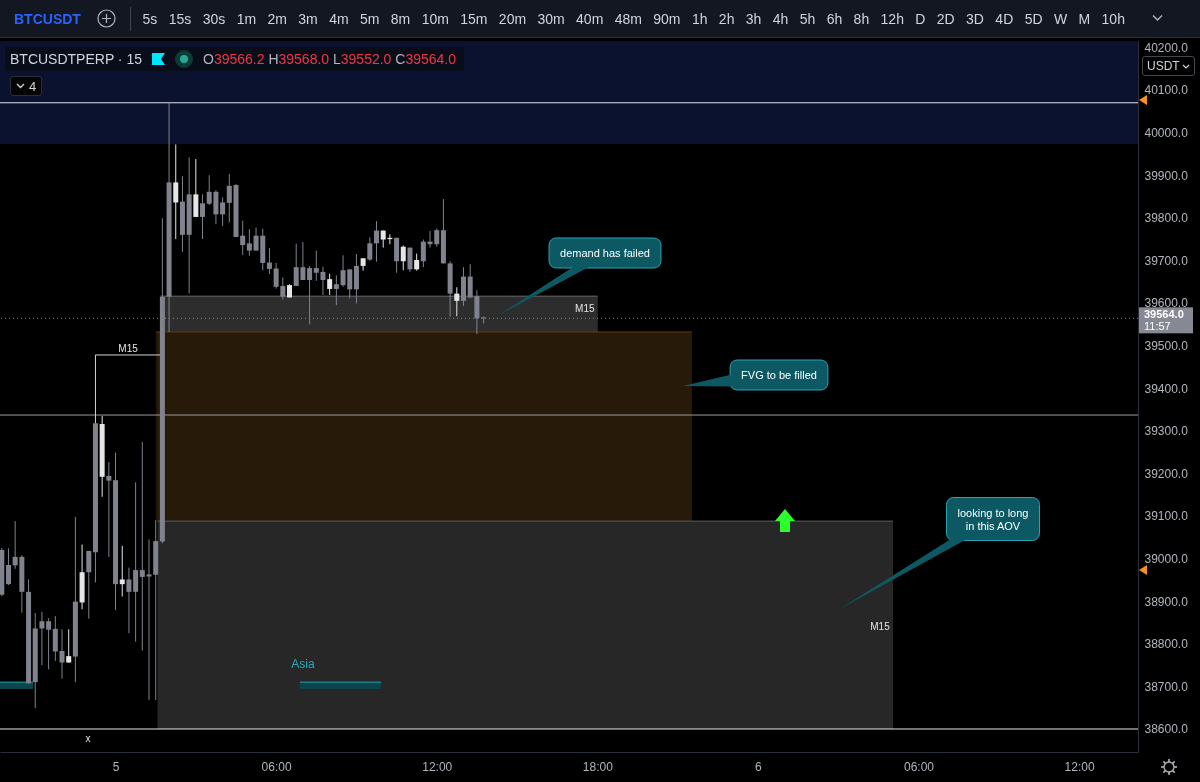 This screenshot has width=1200, height=782. I want to click on y-tick-label: 39300.0, so click(1166, 431).